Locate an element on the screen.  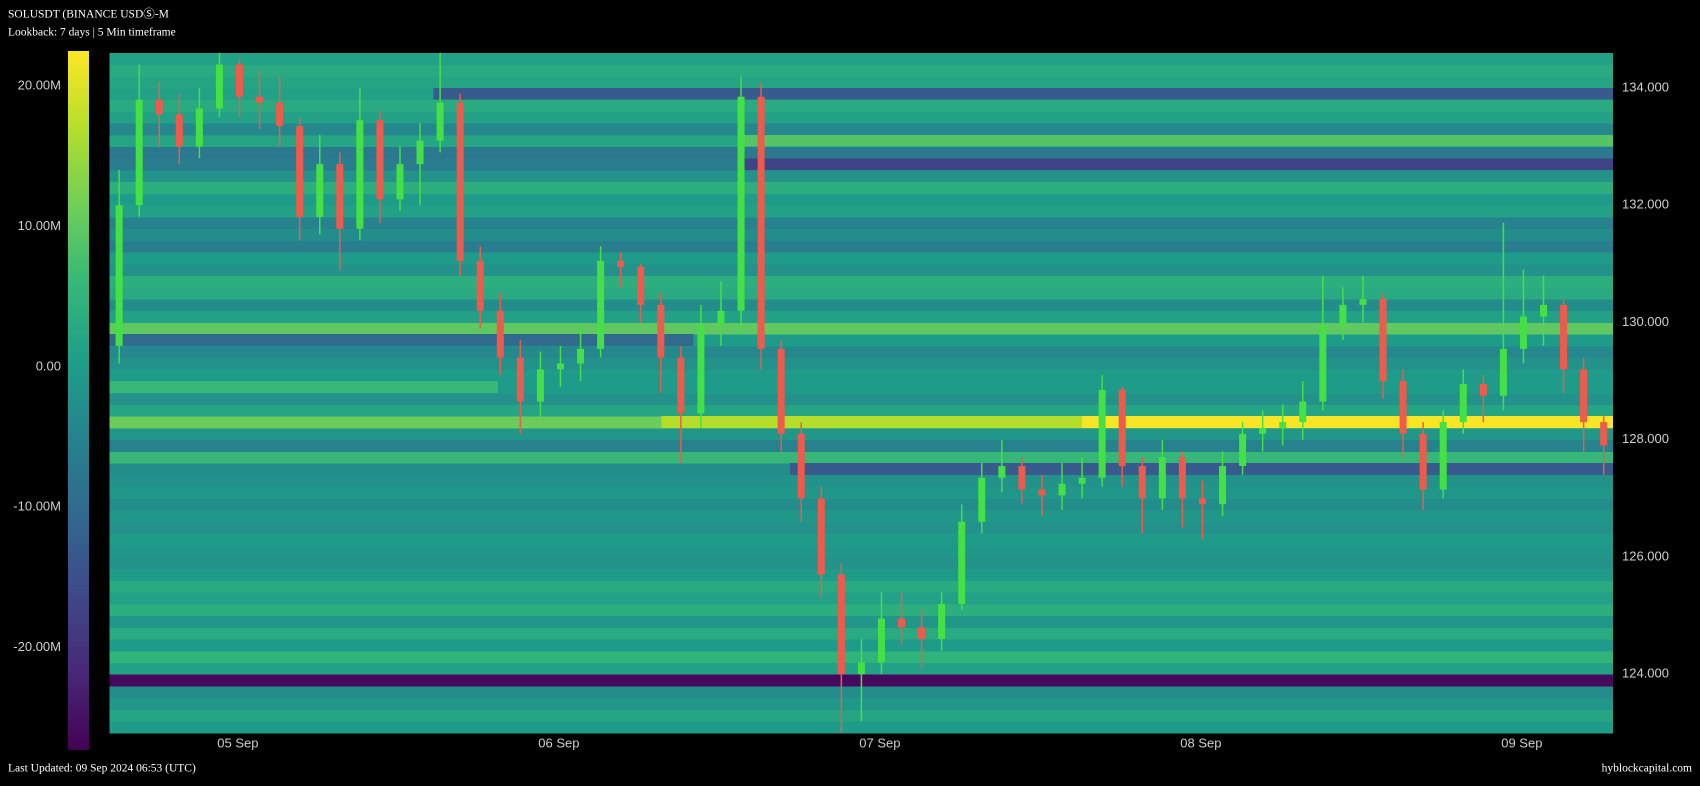
y-tick-label: 132.000 is located at coordinates (1645, 204).